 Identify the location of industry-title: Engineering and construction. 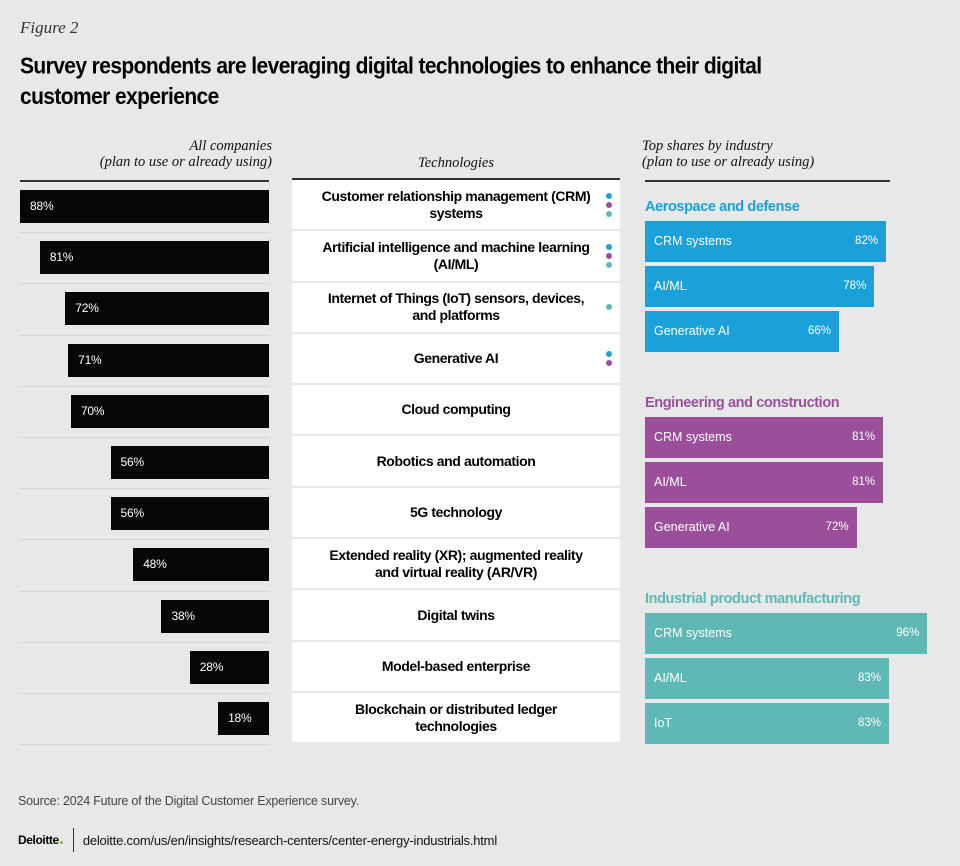
(742, 403).